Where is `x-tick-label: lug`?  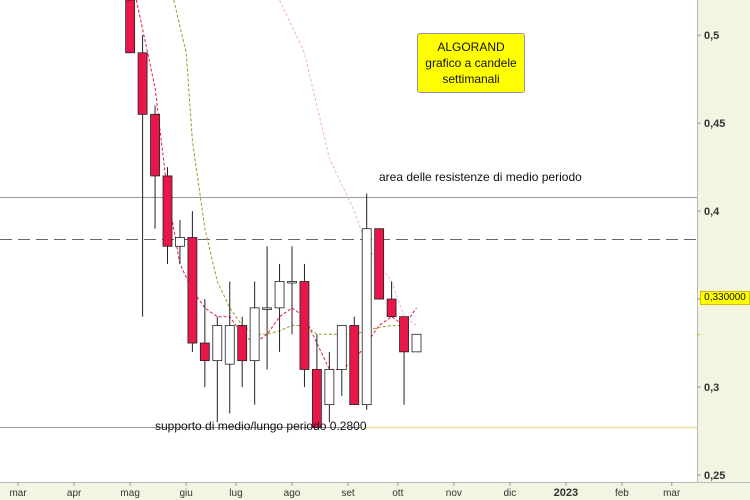
x-tick-label: lug is located at coordinates (235, 493).